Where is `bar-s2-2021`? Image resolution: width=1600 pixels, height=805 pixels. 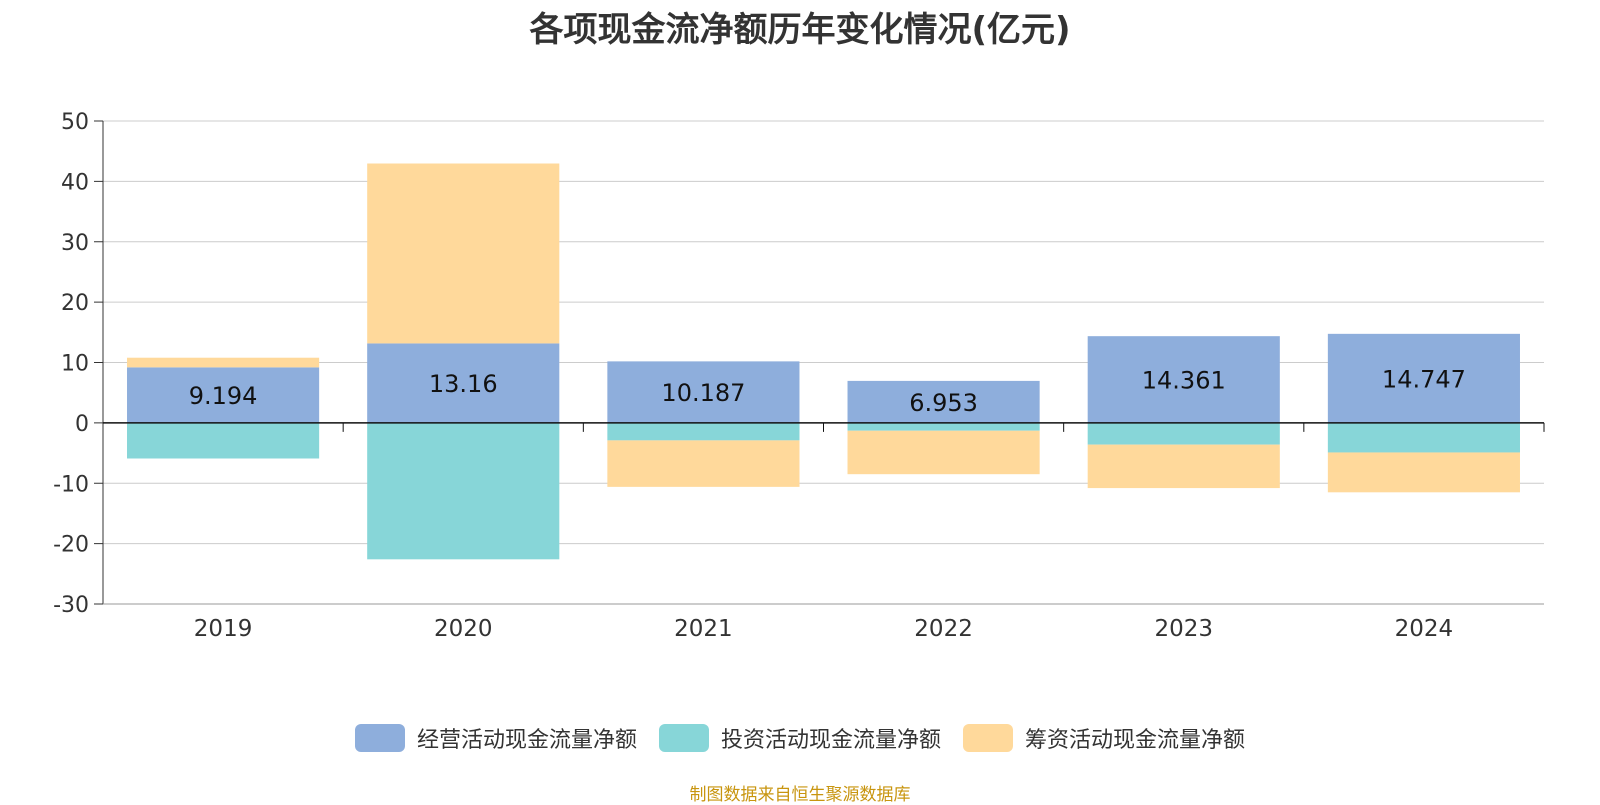
bar-s2-2021 is located at coordinates (703, 463).